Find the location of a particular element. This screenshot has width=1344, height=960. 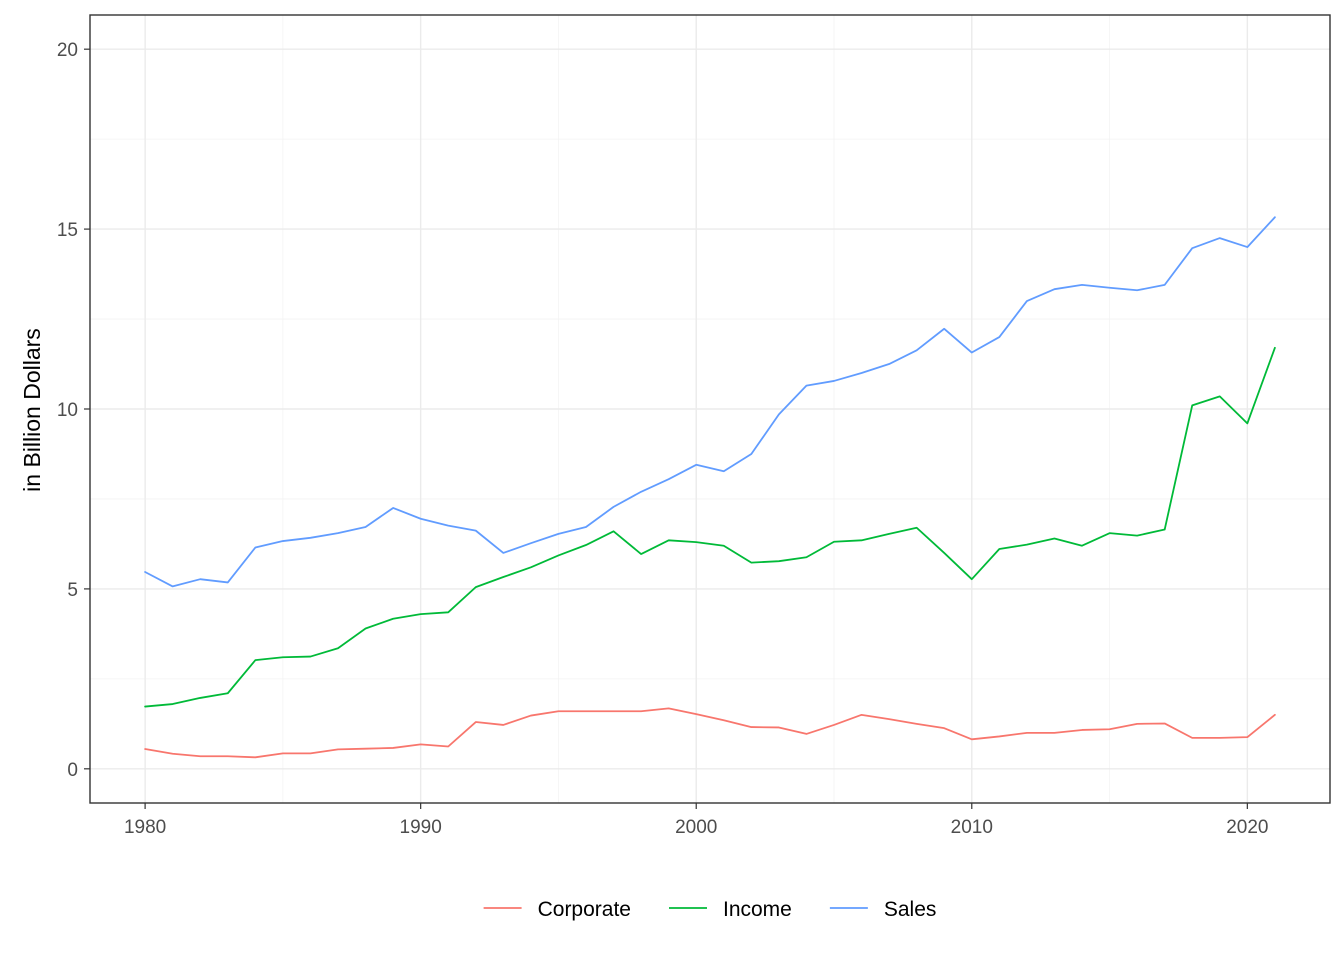

legend-label-sales: Sales is located at coordinates (910, 909).